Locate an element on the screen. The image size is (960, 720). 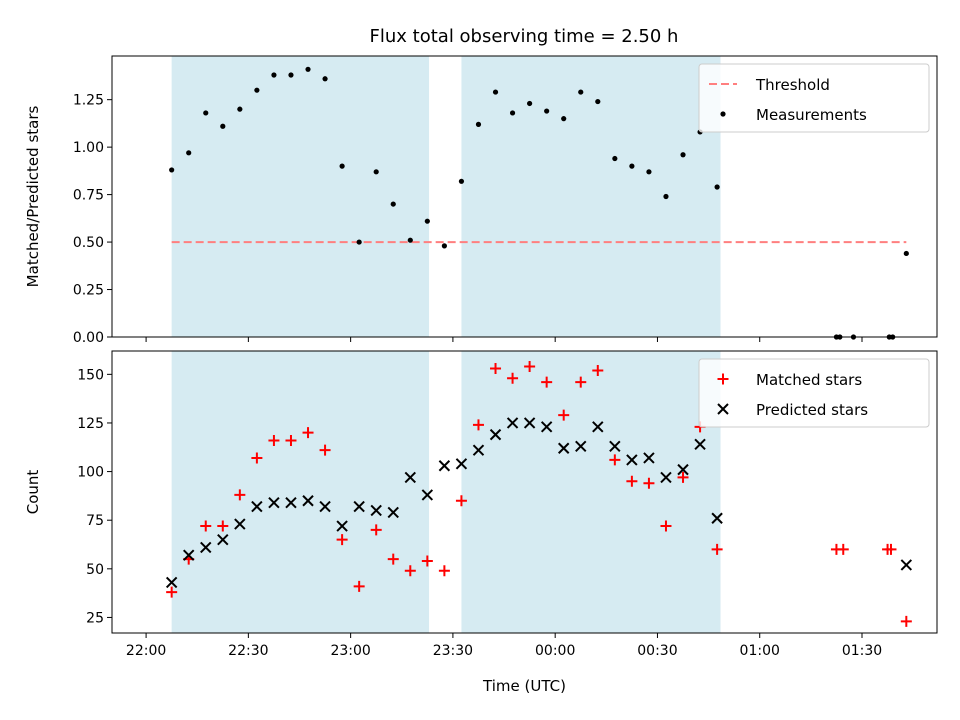
y-tick-label: 25 is located at coordinates (95, 618).